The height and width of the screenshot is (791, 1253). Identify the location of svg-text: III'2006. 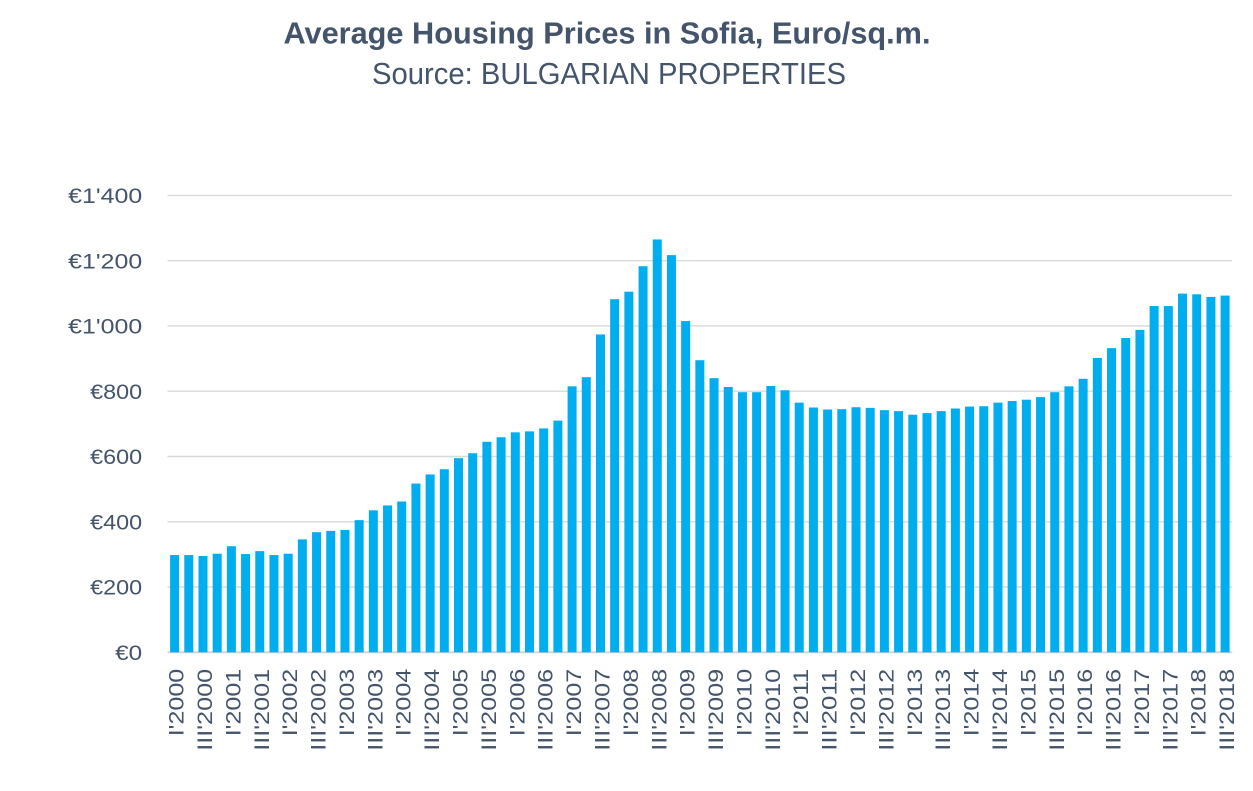
(546, 710).